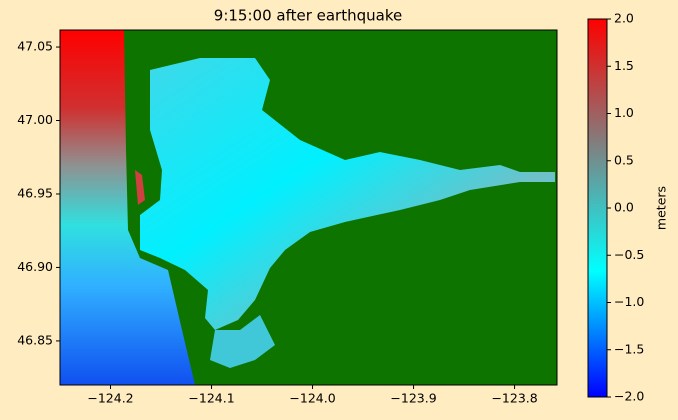 The image size is (678, 420). Describe the element at coordinates (629, 301) in the screenshot. I see `colorbar-tick-label: −1.0` at that location.